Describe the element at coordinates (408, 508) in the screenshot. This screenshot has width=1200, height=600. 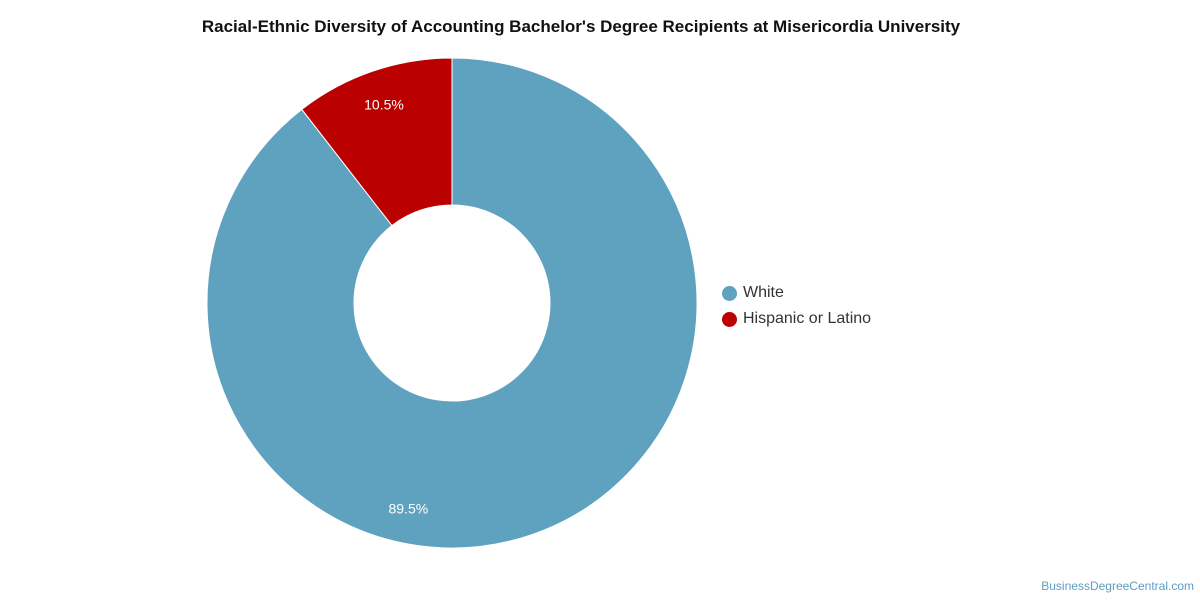
I see `data-label-white: 89.5%` at that location.